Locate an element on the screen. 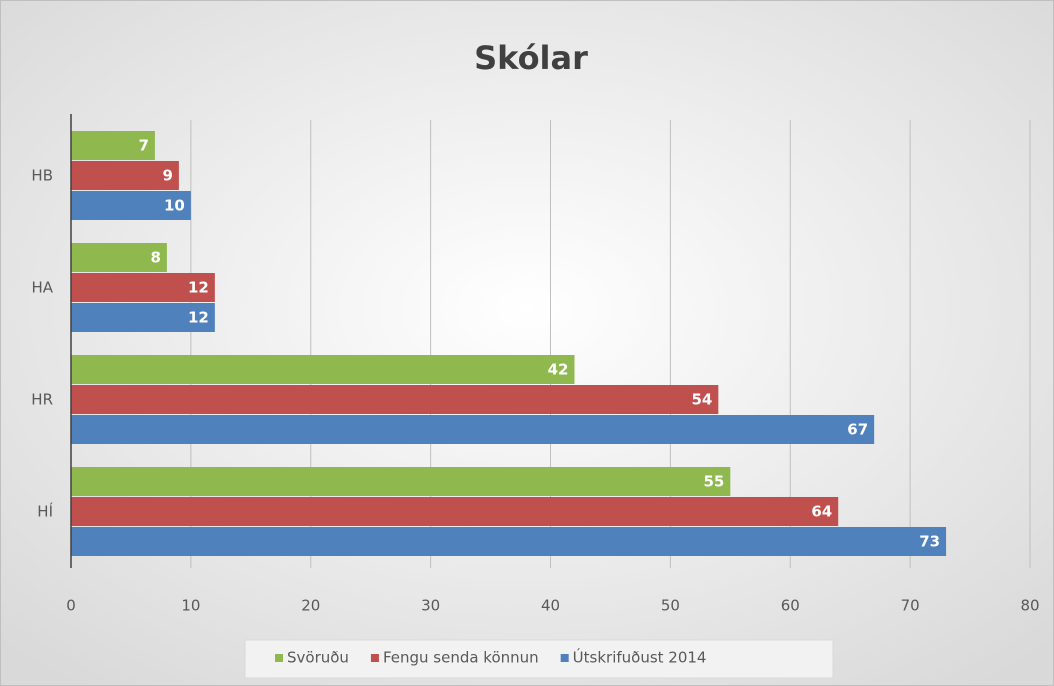 The height and width of the screenshot is (686, 1054). value-label: 7 is located at coordinates (143, 146).